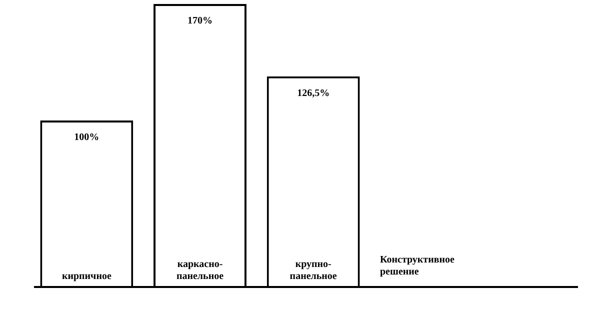 This screenshot has width=590, height=333. I want to click on x-tick-label: кирпичное, so click(87, 276).